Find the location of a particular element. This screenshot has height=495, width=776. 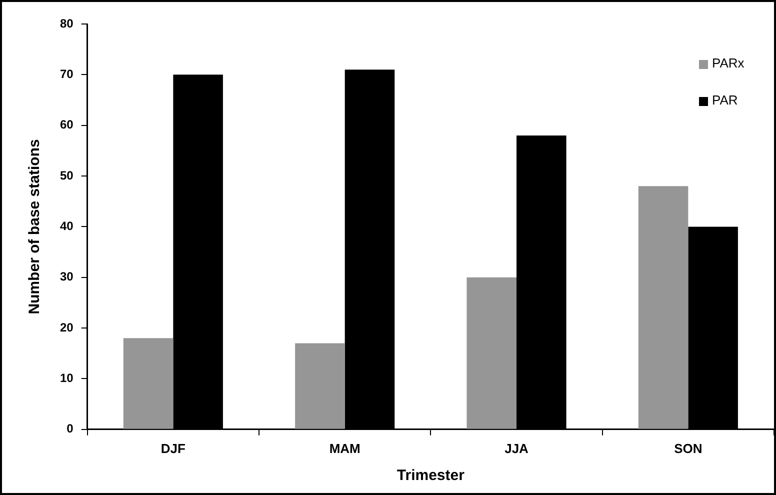

x-tick-label: DJF is located at coordinates (173, 448).